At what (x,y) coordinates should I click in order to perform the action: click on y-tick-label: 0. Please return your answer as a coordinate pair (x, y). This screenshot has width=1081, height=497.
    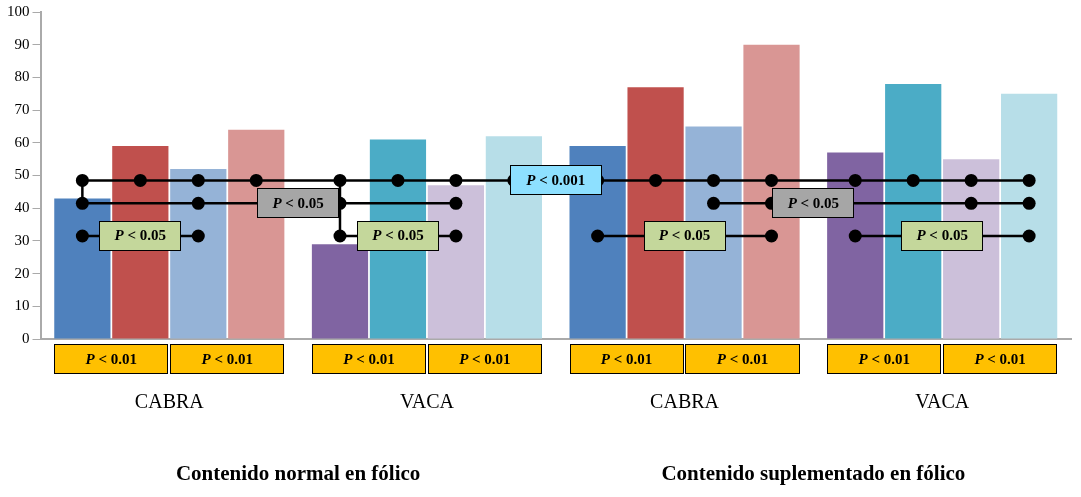
    Looking at the image, I should click on (26, 337).